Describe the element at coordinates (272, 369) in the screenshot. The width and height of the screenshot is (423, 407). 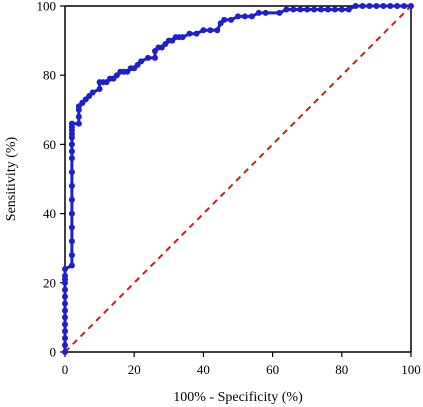
I see `x-tick-label: 60` at that location.